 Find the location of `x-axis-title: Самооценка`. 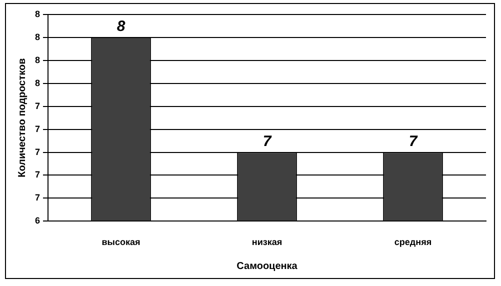

x-axis-title: Самооценка is located at coordinates (267, 266).